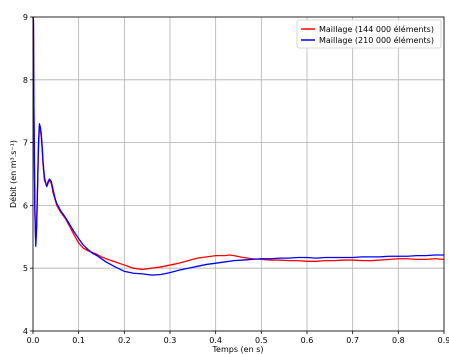  I want to click on x-tick-label: 0.5, so click(261, 340).